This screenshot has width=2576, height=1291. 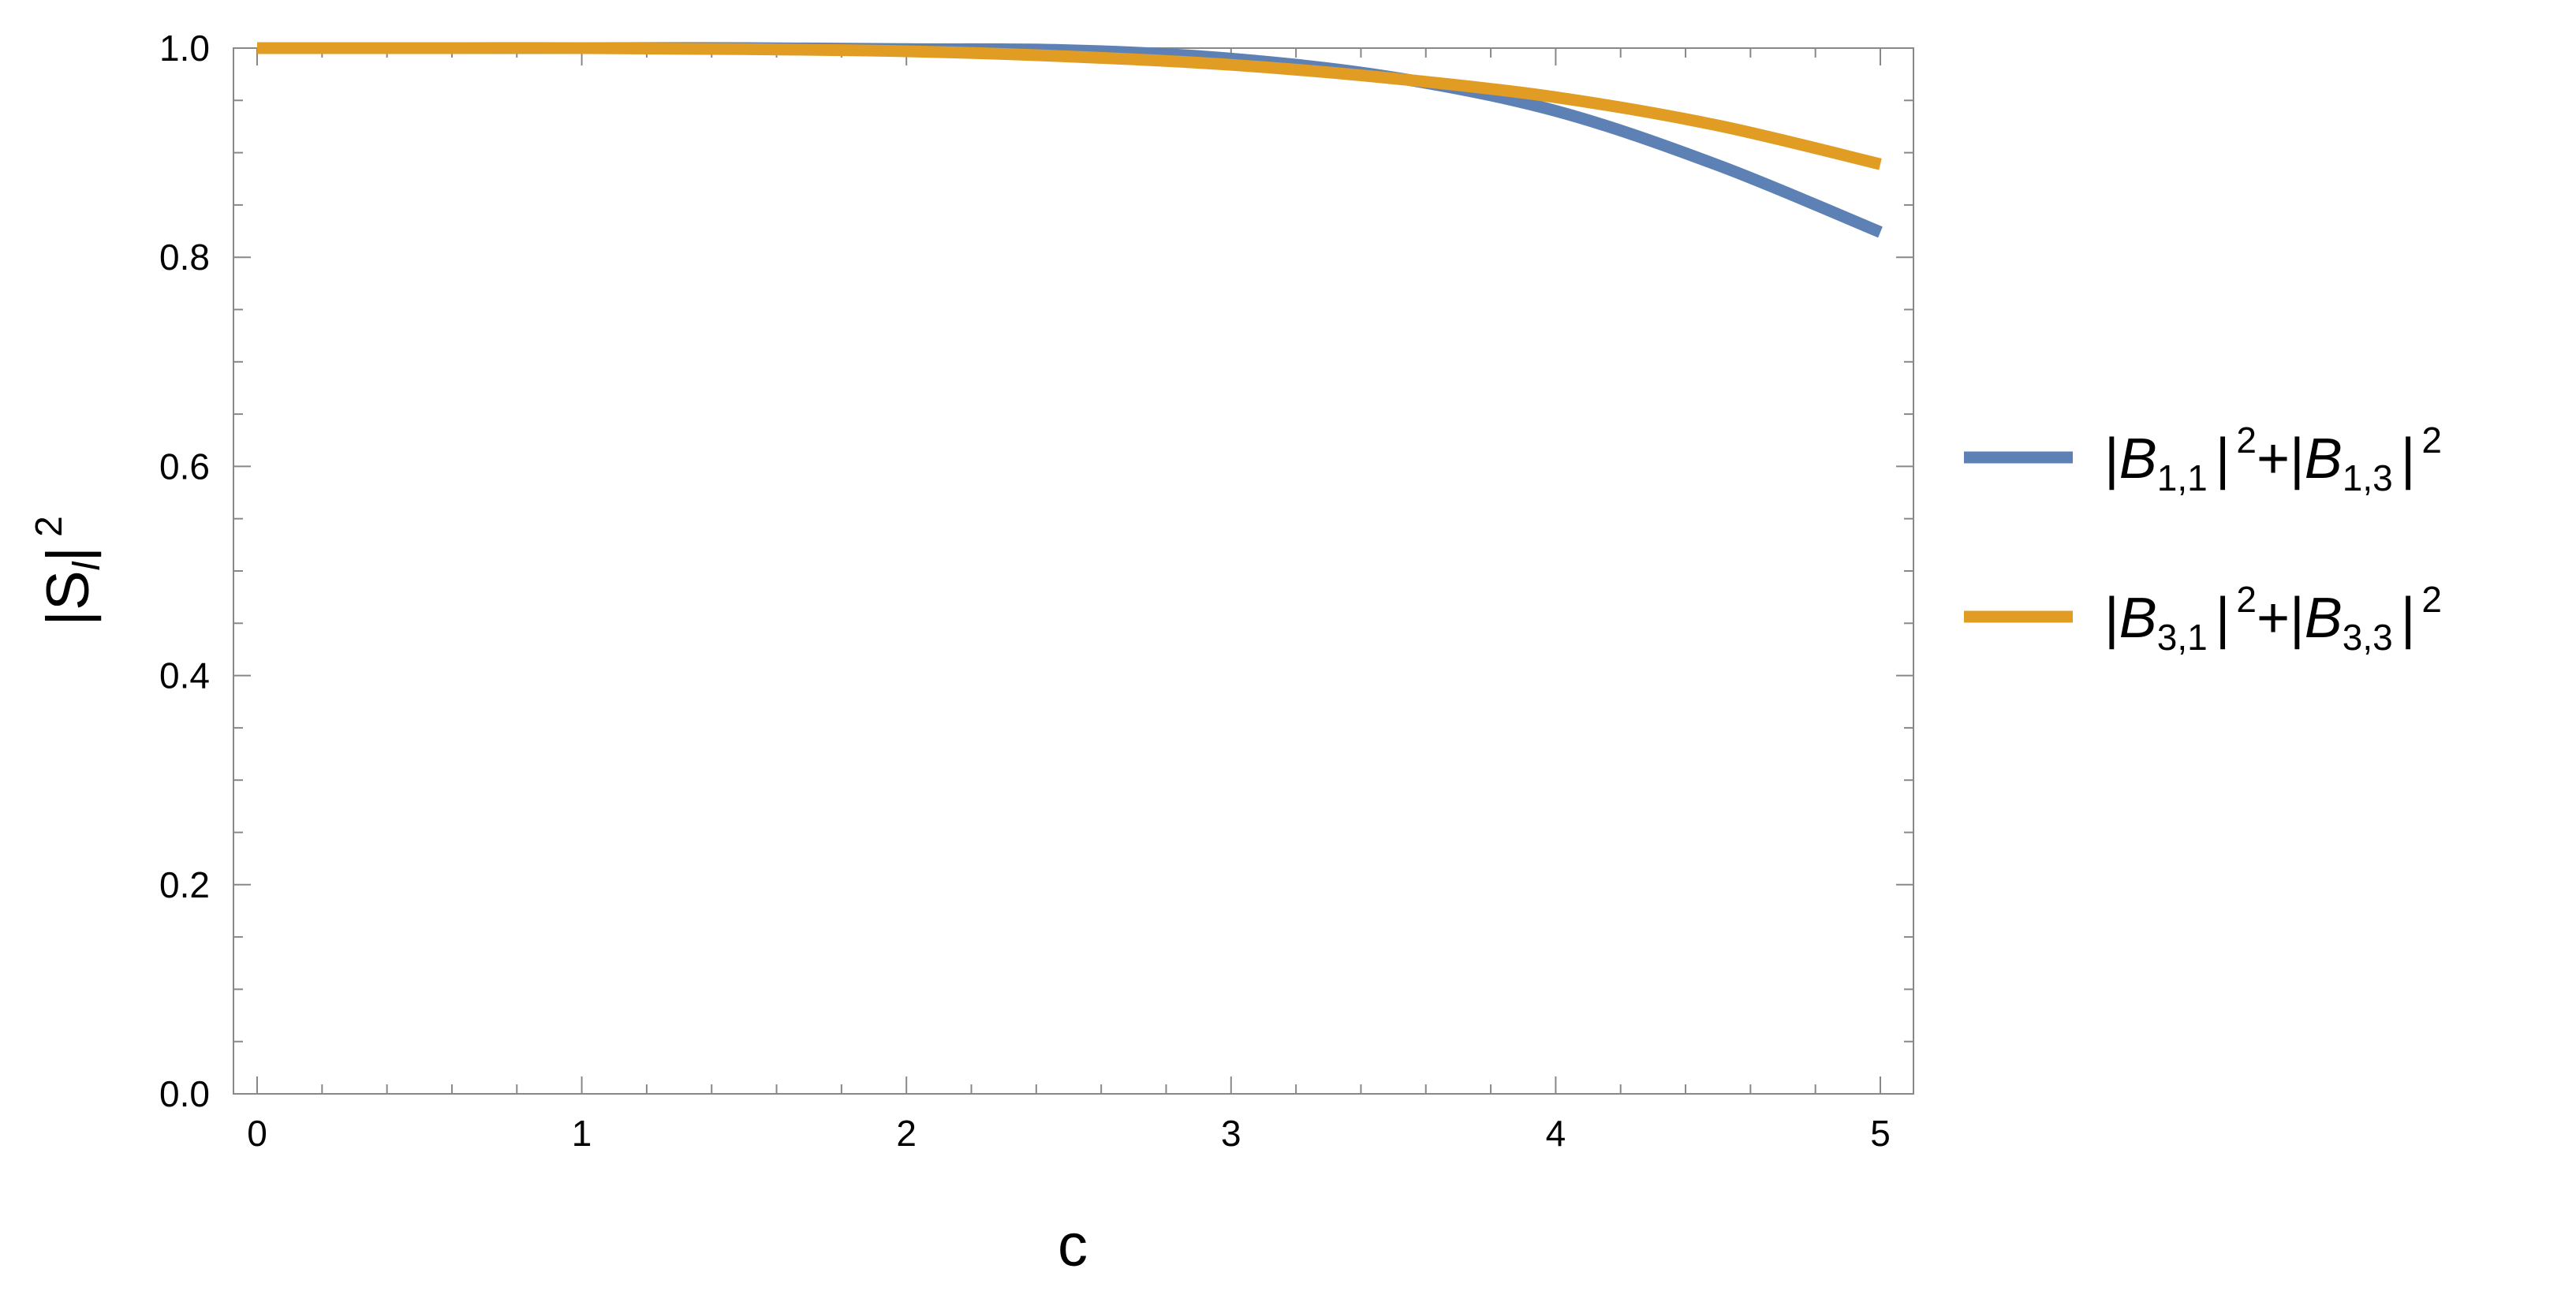 I want to click on y-tick-label: 1.0, so click(x=184, y=48).